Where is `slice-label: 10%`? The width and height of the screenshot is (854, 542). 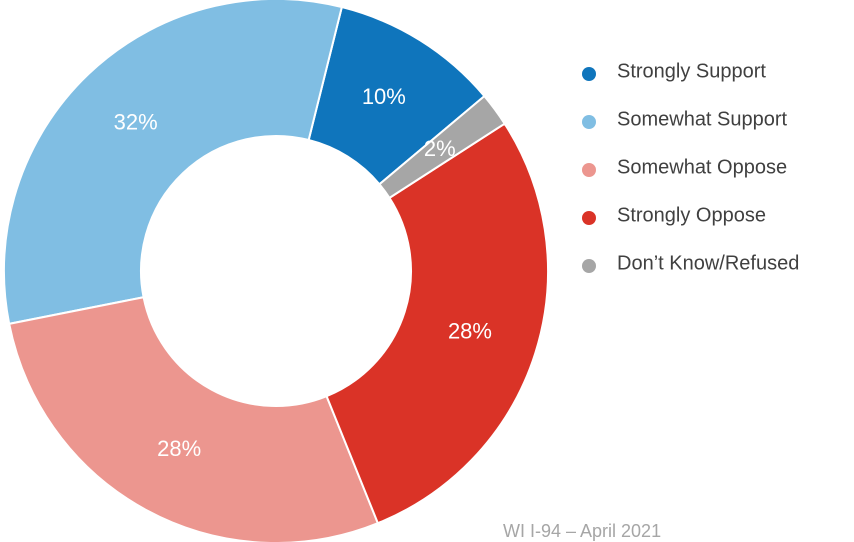
slice-label: 10% is located at coordinates (384, 96).